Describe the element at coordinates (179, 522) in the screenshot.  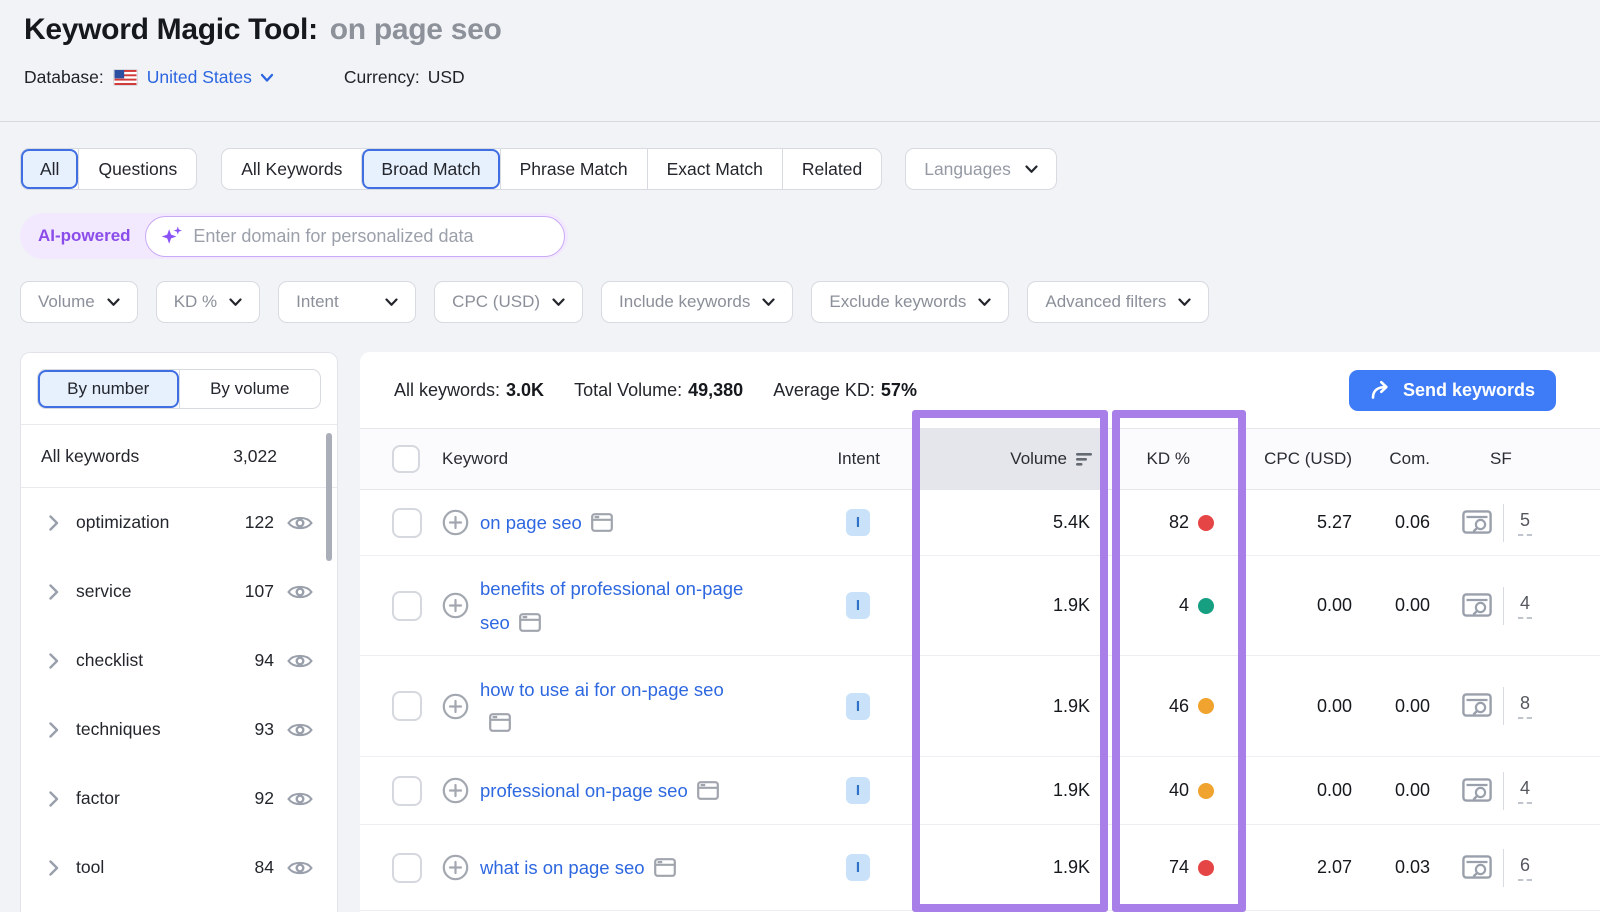
I see `sidebar-item-optimization: optimization 122` at that location.